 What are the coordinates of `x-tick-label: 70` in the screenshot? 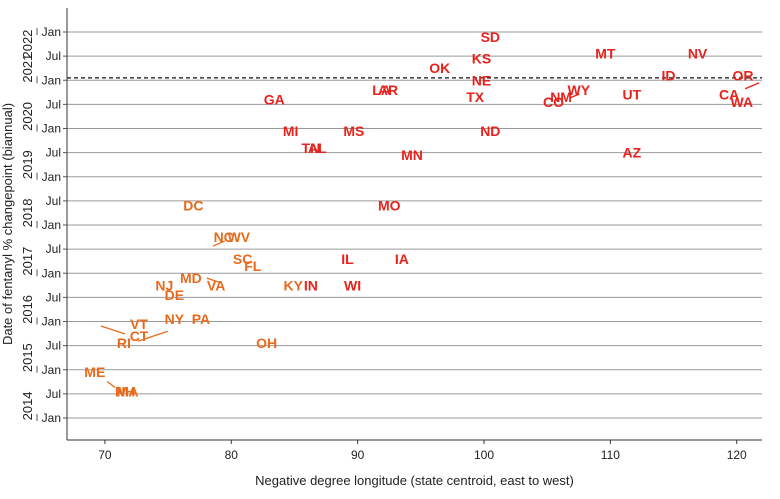 It's located at (105, 455).